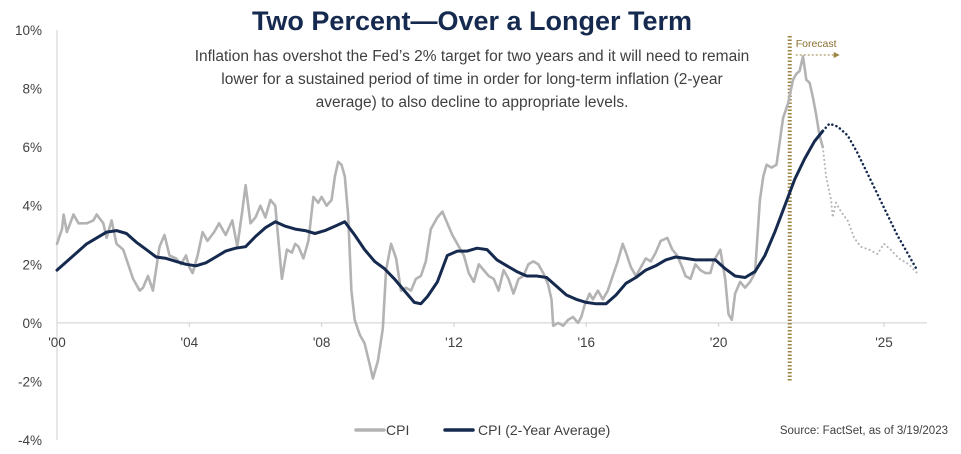  What do you see at coordinates (57, 342) in the screenshot?
I see `x-tick-label: '00` at bounding box center [57, 342].